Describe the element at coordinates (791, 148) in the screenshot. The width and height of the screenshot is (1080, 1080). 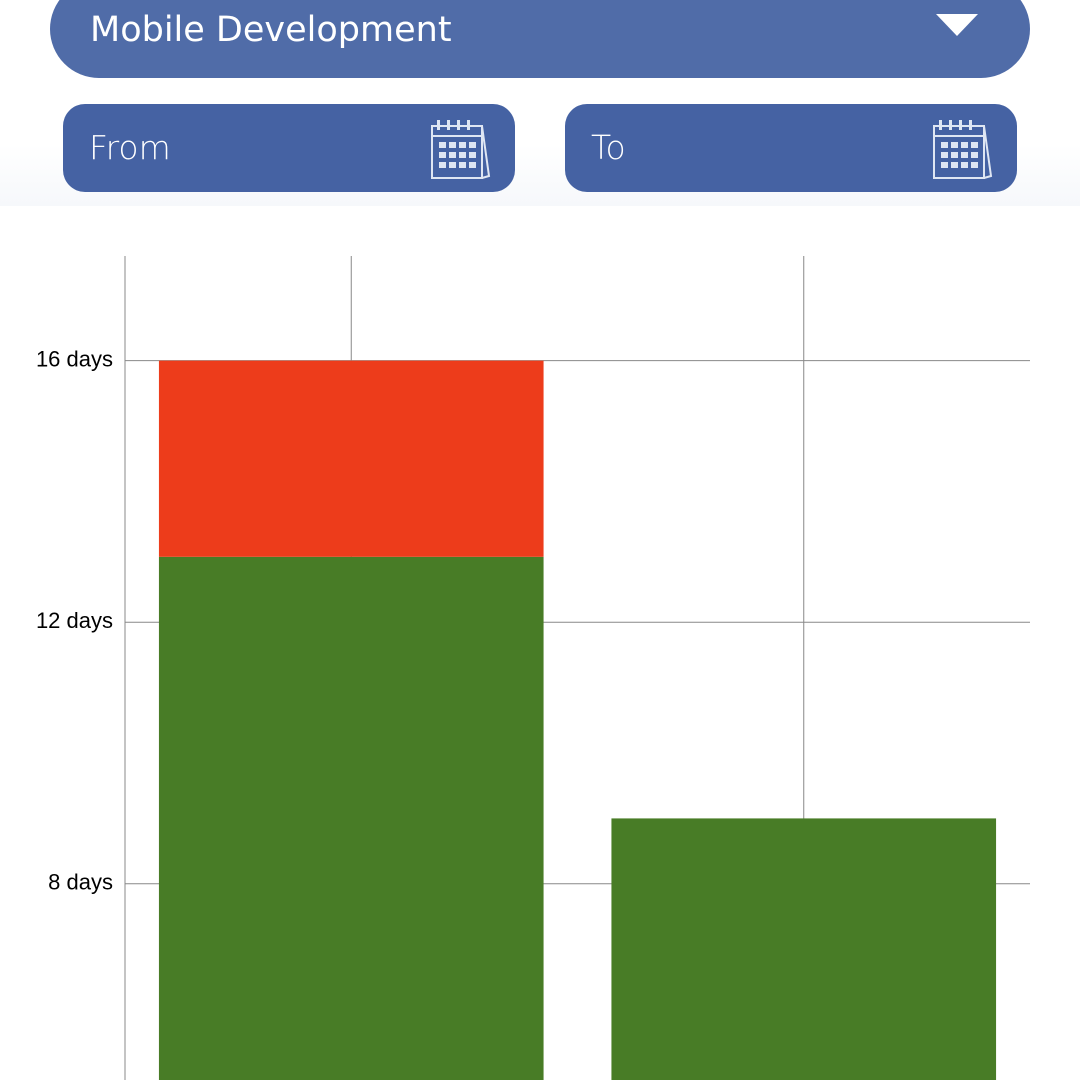
I see `to-date-button: To` at that location.